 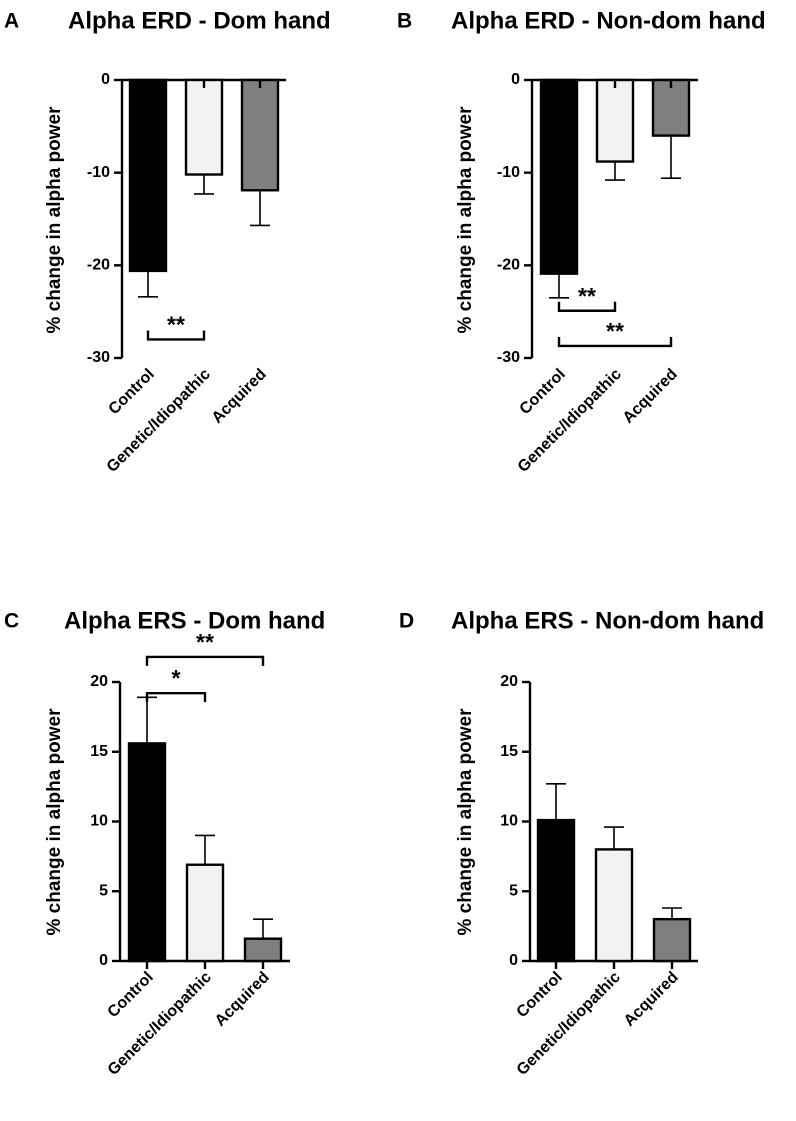 I want to click on panel-c-y-tick-label: 10, so click(x=99, y=821).